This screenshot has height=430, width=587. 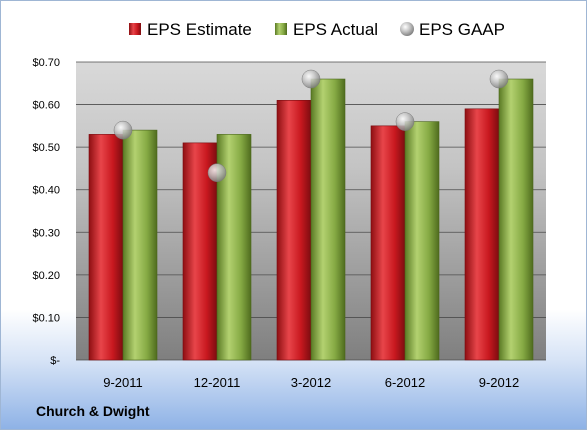 What do you see at coordinates (462, 29) in the screenshot?
I see `legend-label: EPS GAAP` at bounding box center [462, 29].